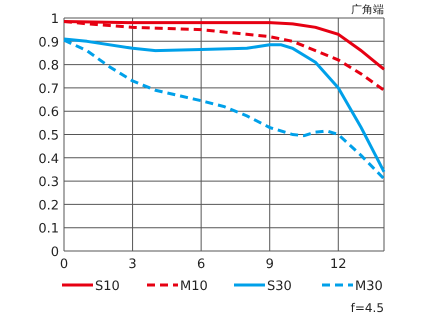 Image resolution: width=430 pixels, height=320 pixels. What do you see at coordinates (48, 66) in the screenshot?
I see `y-tick-label: 0.8` at bounding box center [48, 66].